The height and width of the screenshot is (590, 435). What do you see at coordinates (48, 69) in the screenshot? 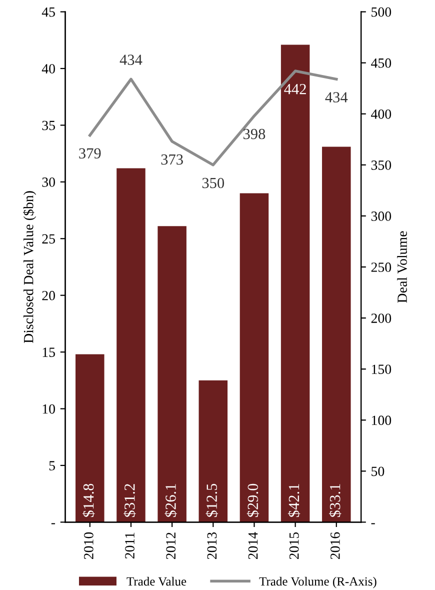
I see `y-tick-label: 40` at bounding box center [48, 69].